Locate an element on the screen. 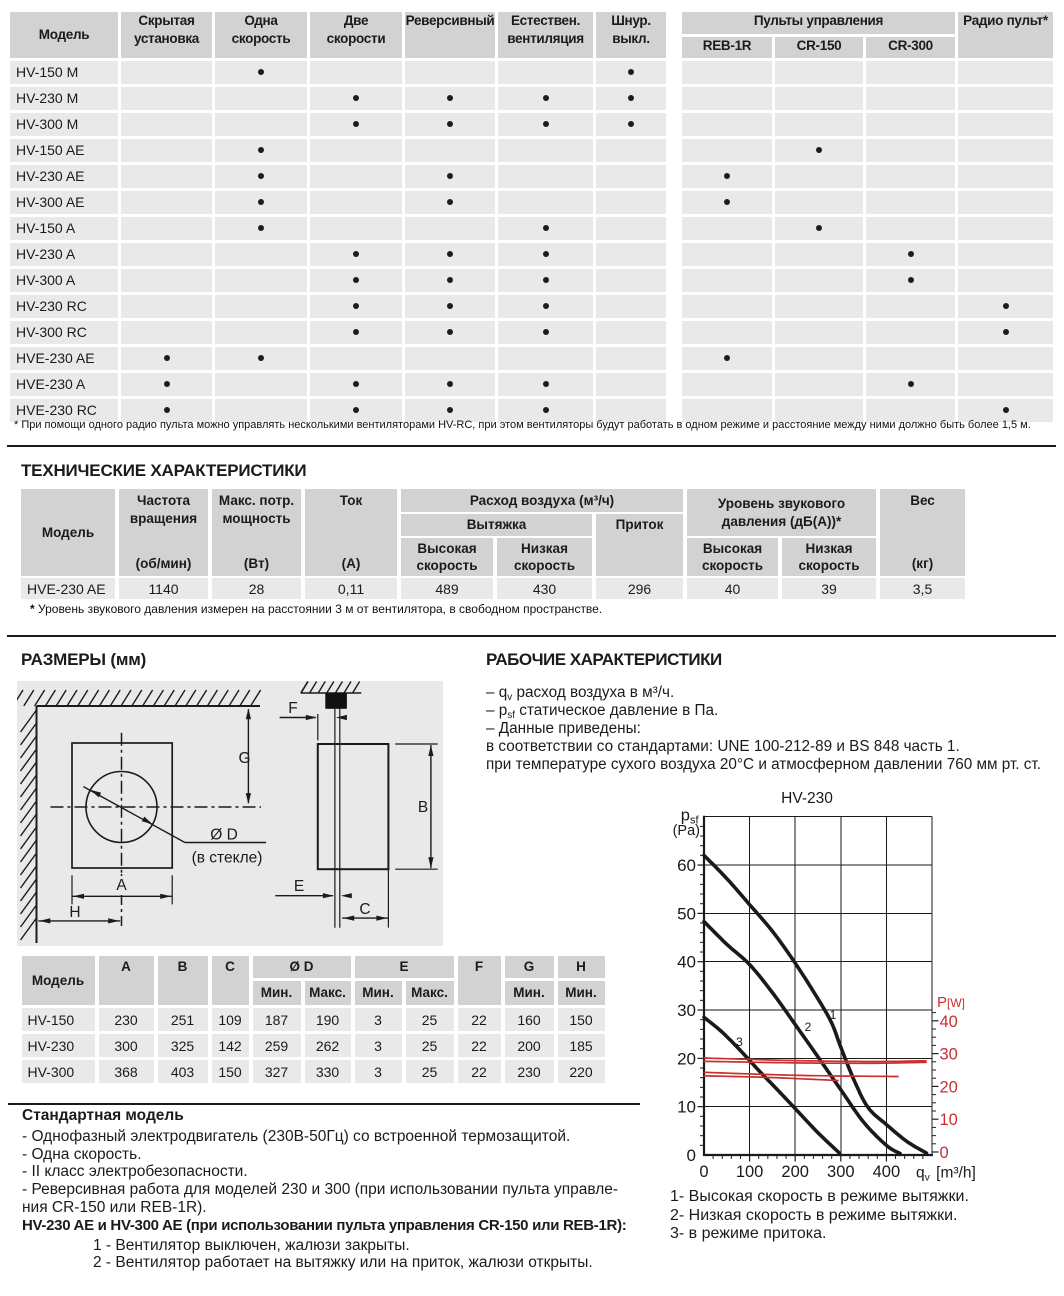  svg-text: 100 is located at coordinates (750, 1172).